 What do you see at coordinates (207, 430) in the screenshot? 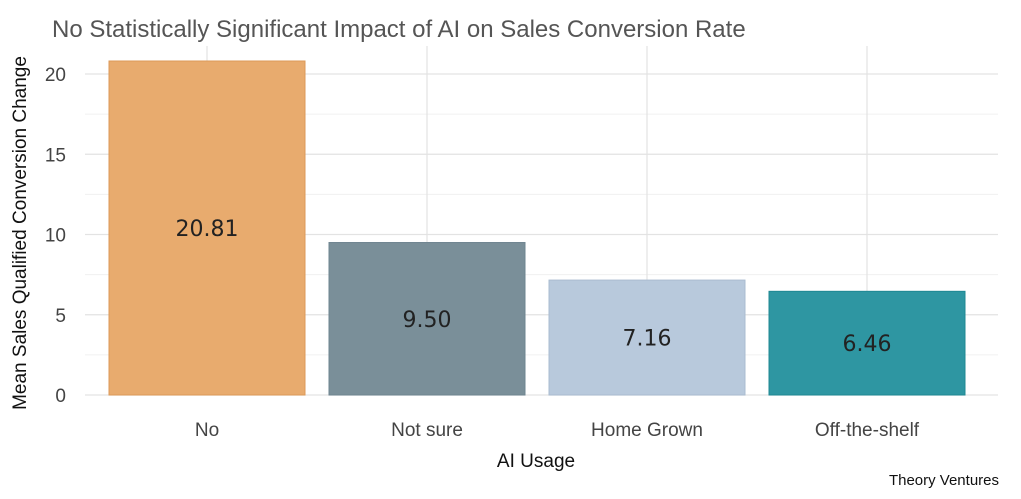
I see `x-tick-label: No` at bounding box center [207, 430].